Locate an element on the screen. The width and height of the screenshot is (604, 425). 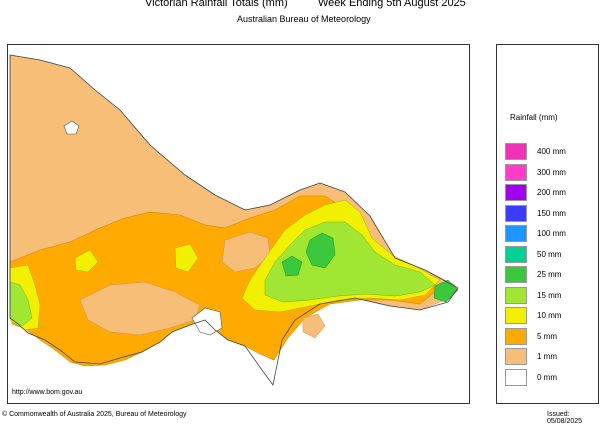
legend-label: 1 mm is located at coordinates (547, 356).